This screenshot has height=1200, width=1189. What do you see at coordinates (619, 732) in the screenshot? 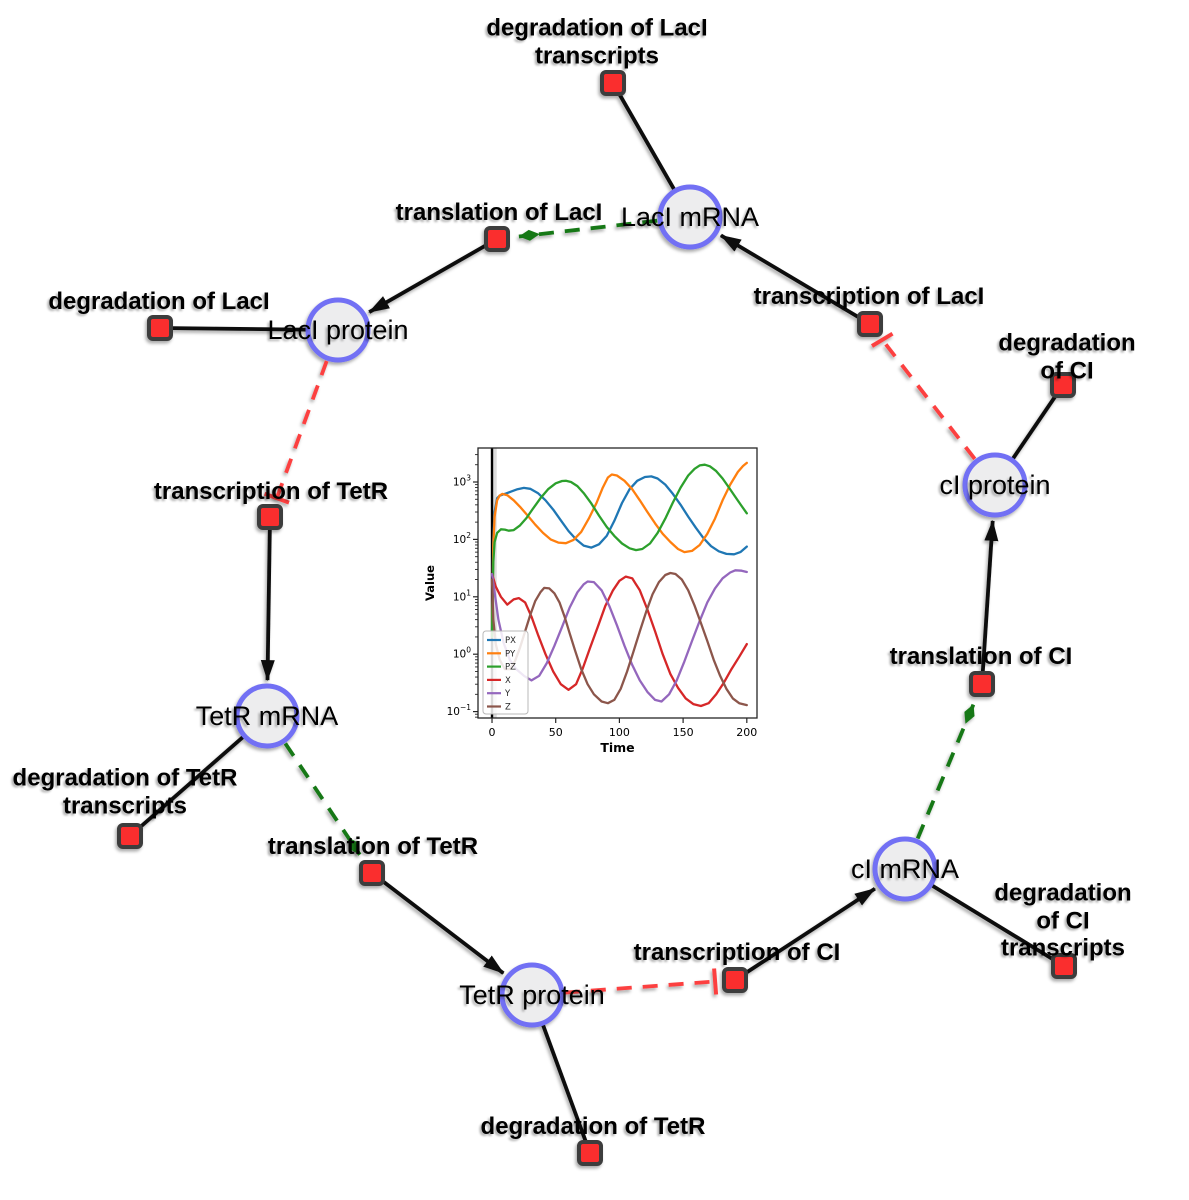
I see `x-tick-label: 100` at bounding box center [619, 732].